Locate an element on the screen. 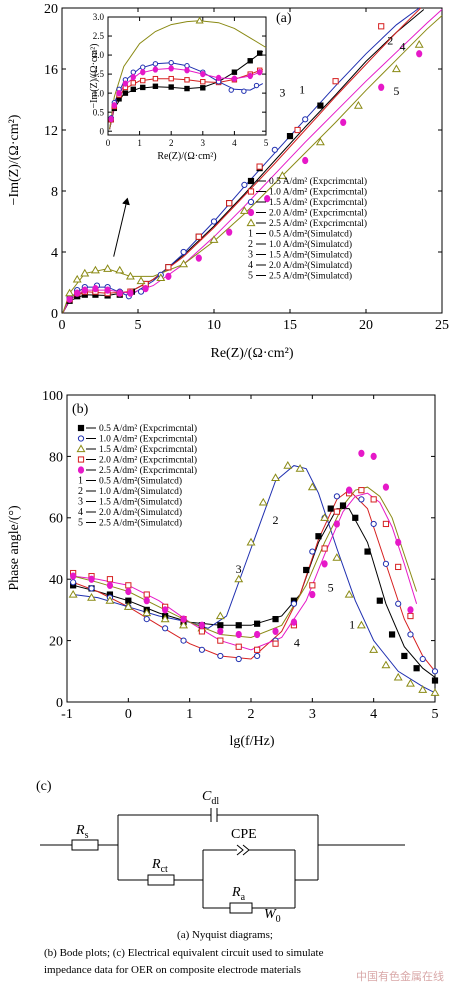 The width and height of the screenshot is (450, 989). bode-curve-label: 4 is located at coordinates (297, 643).